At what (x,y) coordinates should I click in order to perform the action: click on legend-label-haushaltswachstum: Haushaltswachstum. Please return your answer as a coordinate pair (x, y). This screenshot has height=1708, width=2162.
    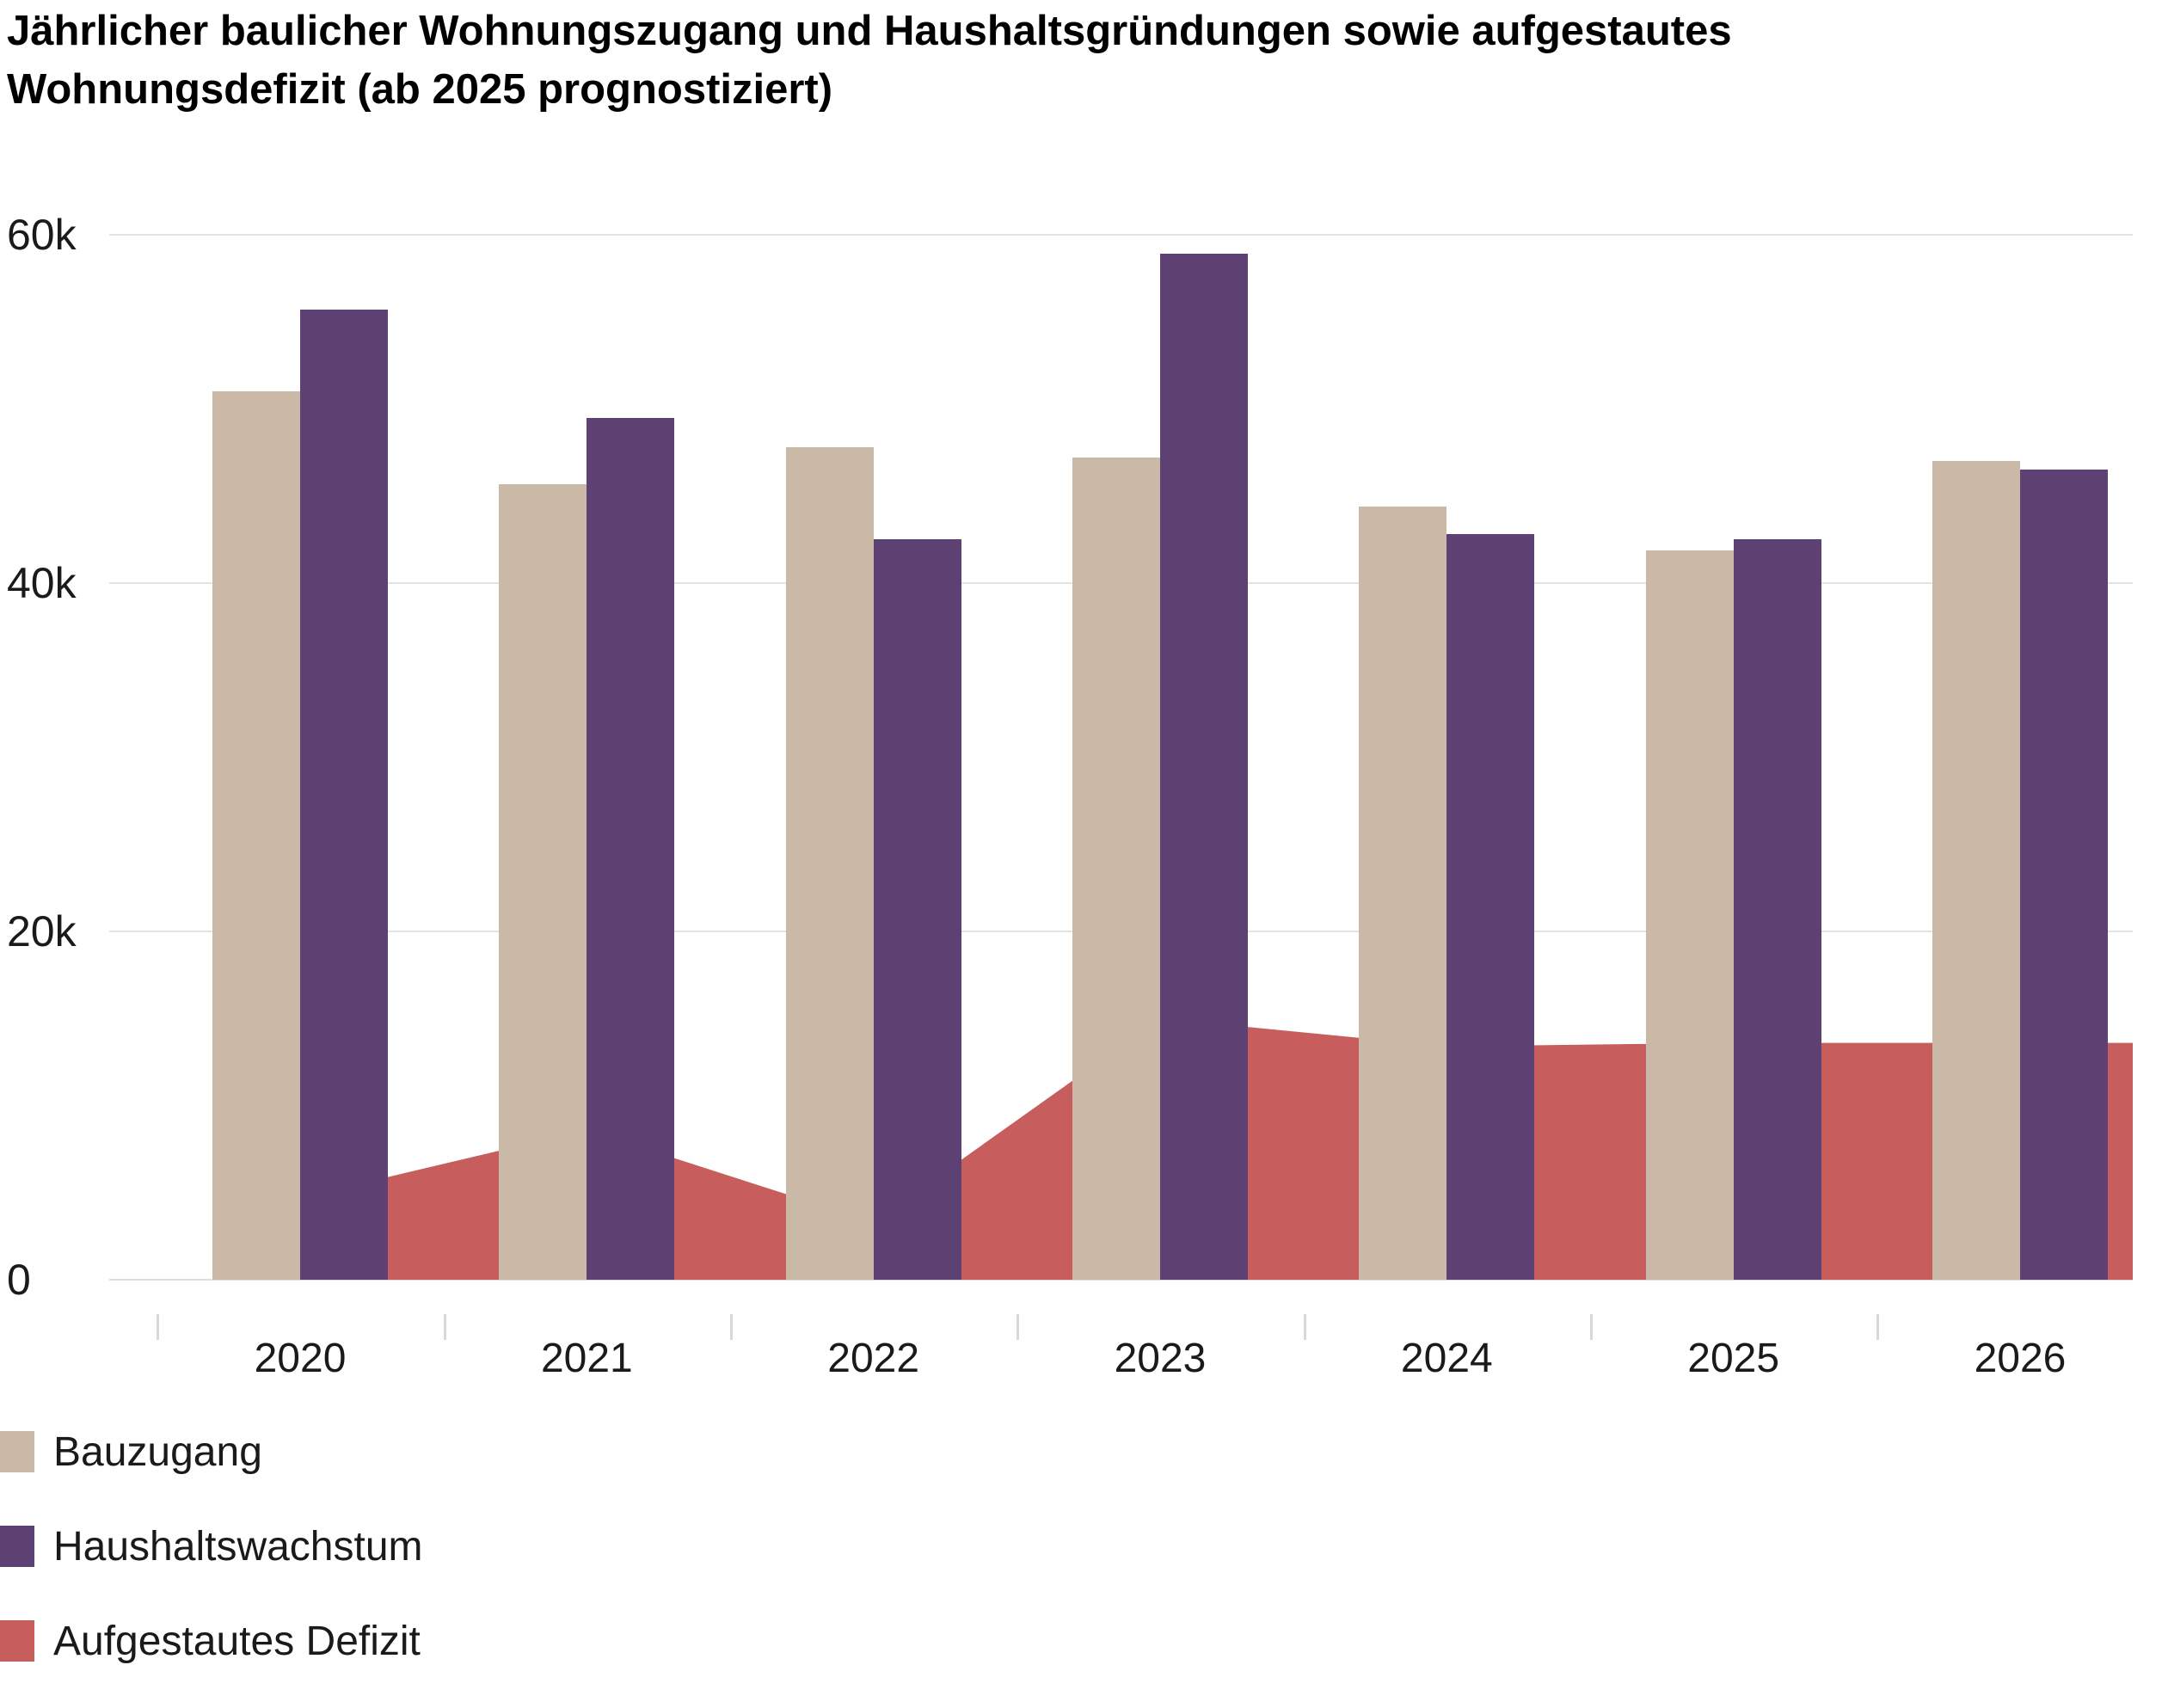
    Looking at the image, I should click on (238, 1547).